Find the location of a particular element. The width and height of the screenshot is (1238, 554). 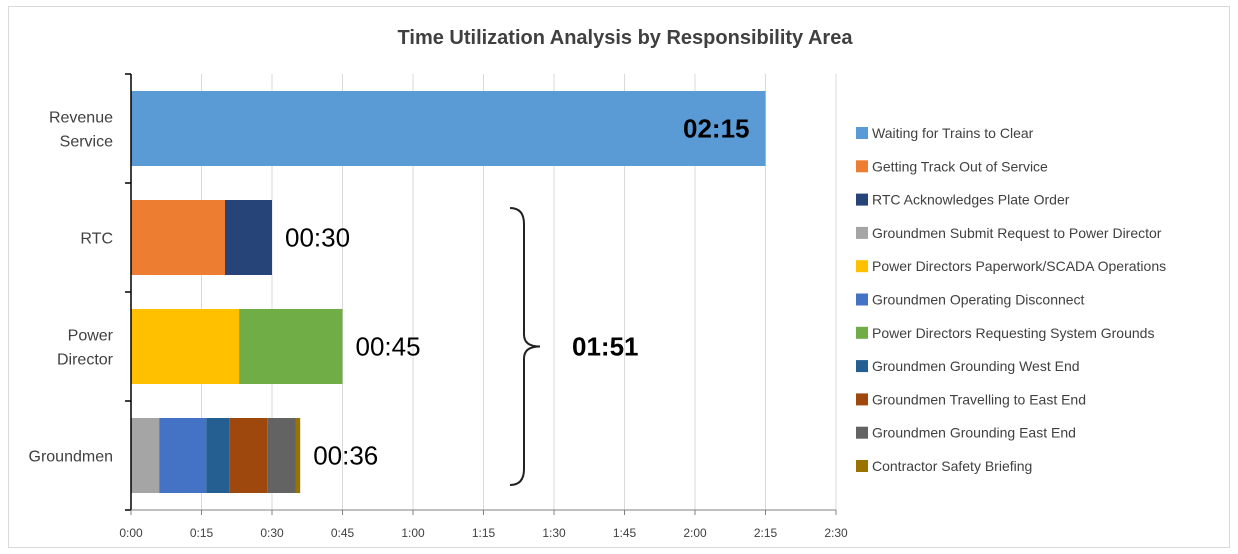

category-label: Service is located at coordinates (86, 142).